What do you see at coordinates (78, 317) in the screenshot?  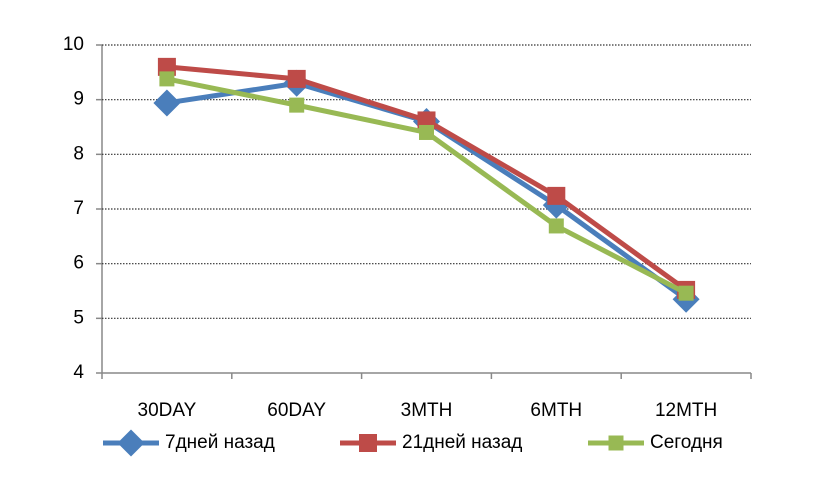 I see `y-tick-label: 5` at bounding box center [78, 317].